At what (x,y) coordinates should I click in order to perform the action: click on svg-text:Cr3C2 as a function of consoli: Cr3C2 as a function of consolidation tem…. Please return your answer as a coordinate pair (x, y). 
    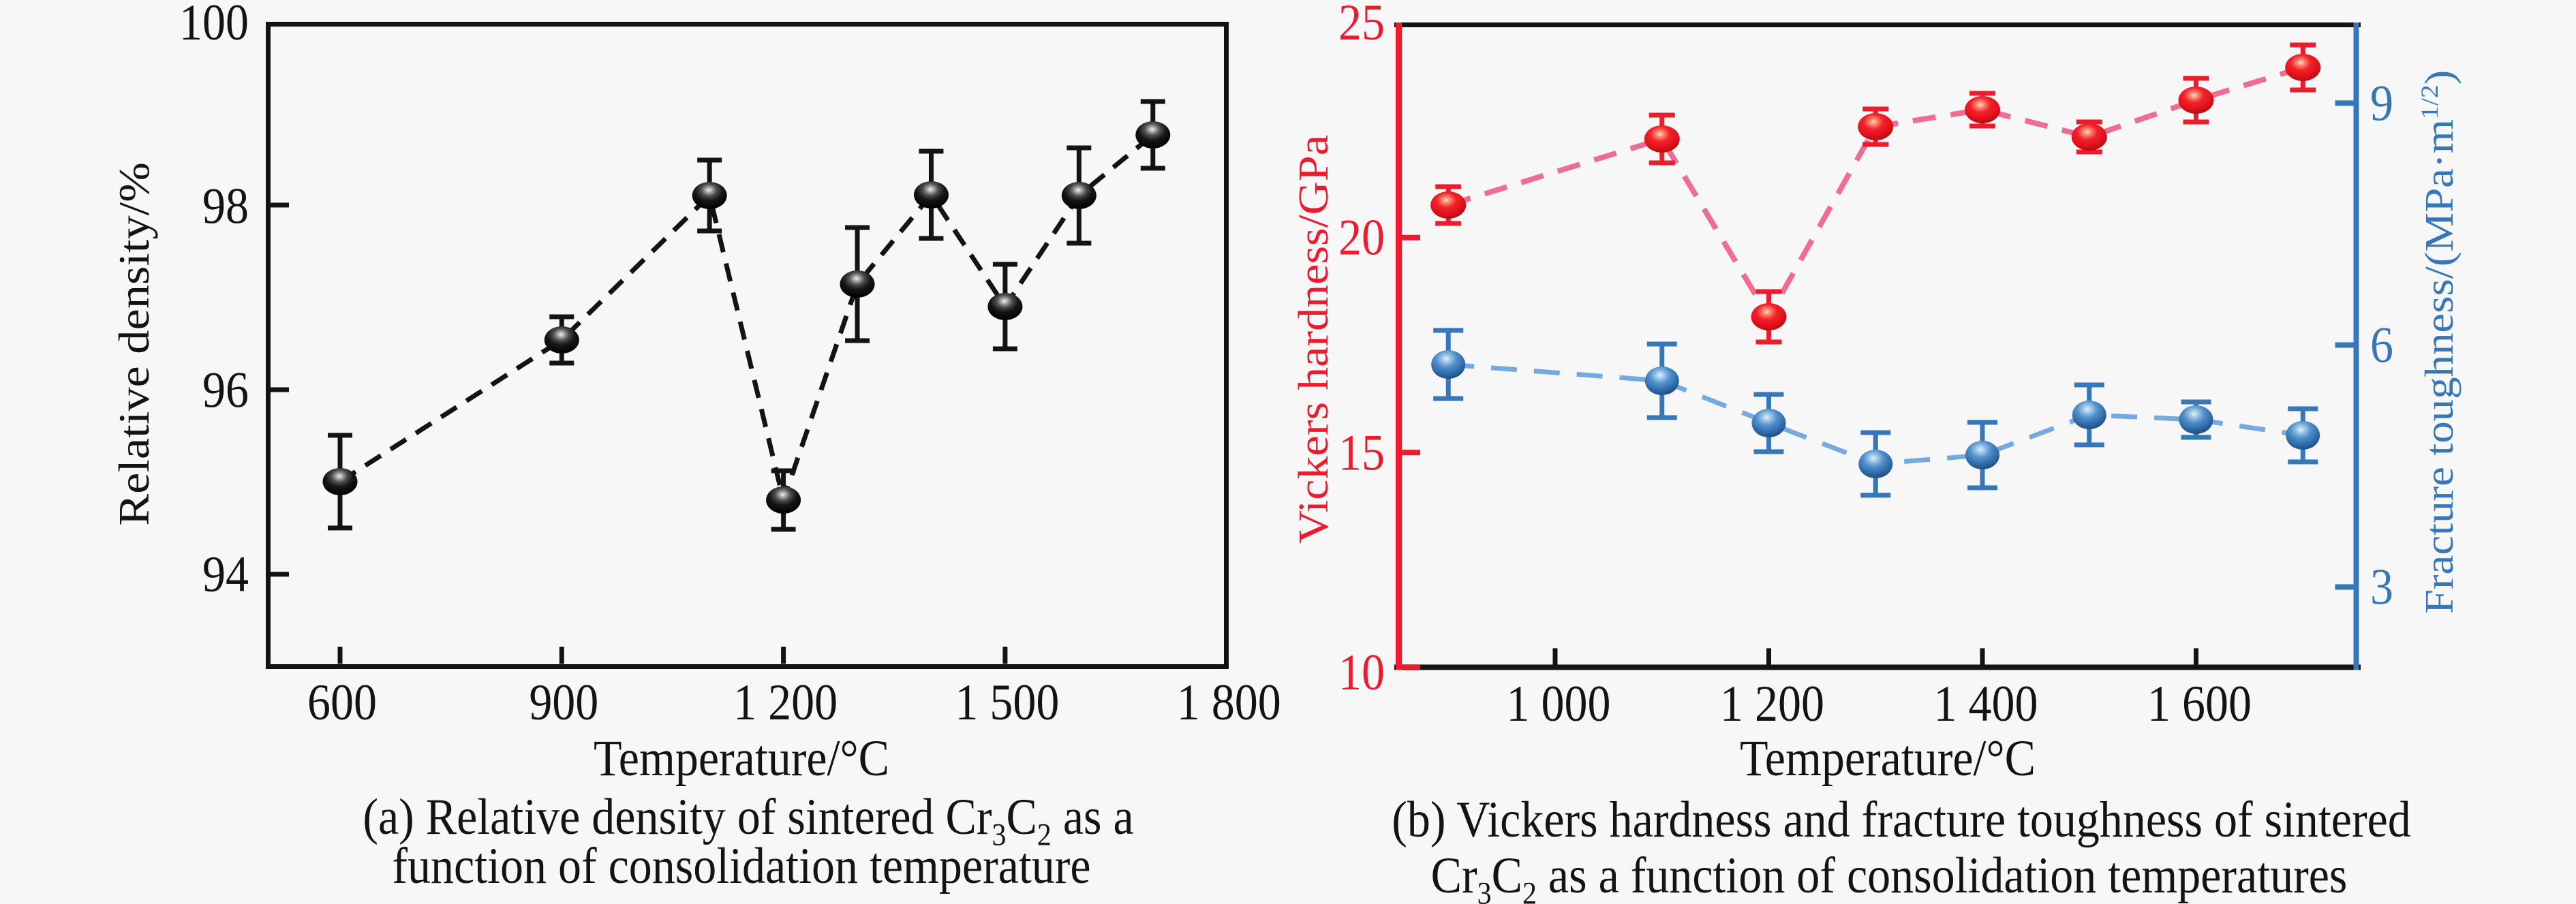
    Looking at the image, I should click on (1889, 876).